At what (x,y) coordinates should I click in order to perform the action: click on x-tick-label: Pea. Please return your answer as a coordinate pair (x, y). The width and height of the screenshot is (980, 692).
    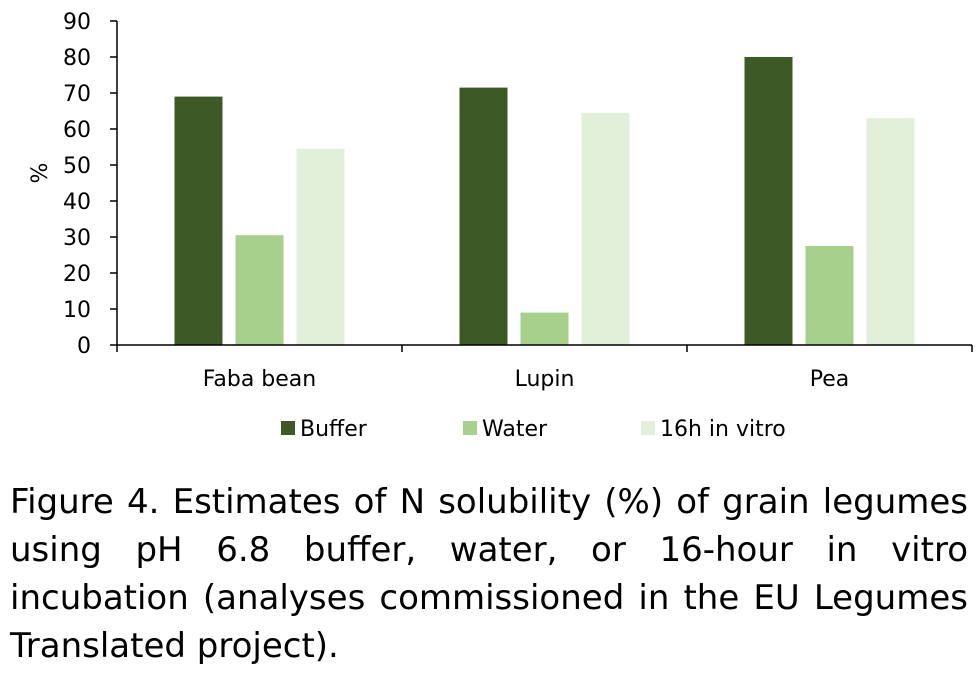
    Looking at the image, I should click on (830, 379).